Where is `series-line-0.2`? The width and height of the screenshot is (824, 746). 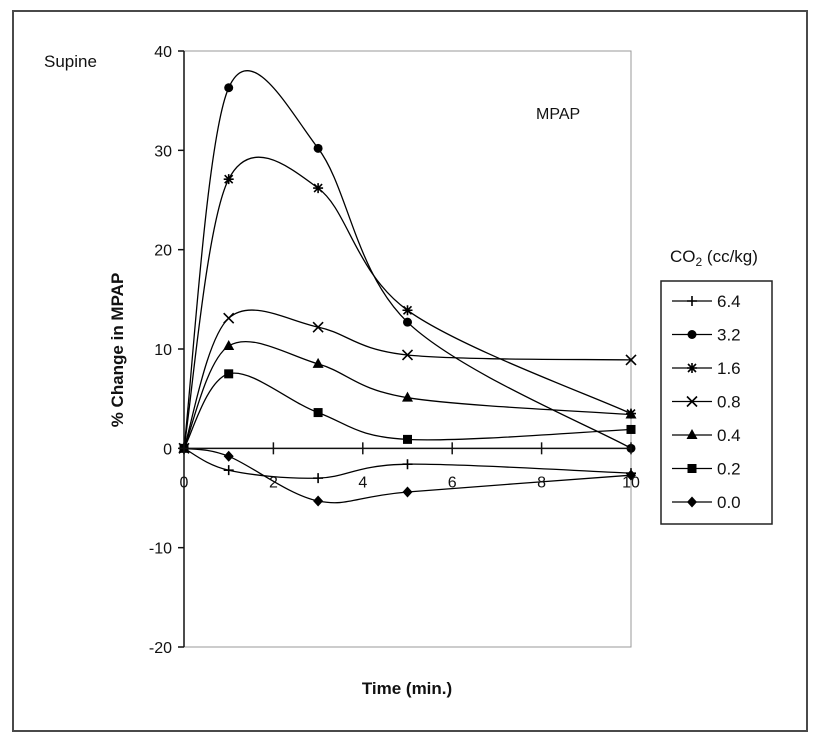
series-line-0.2 is located at coordinates (407, 410).